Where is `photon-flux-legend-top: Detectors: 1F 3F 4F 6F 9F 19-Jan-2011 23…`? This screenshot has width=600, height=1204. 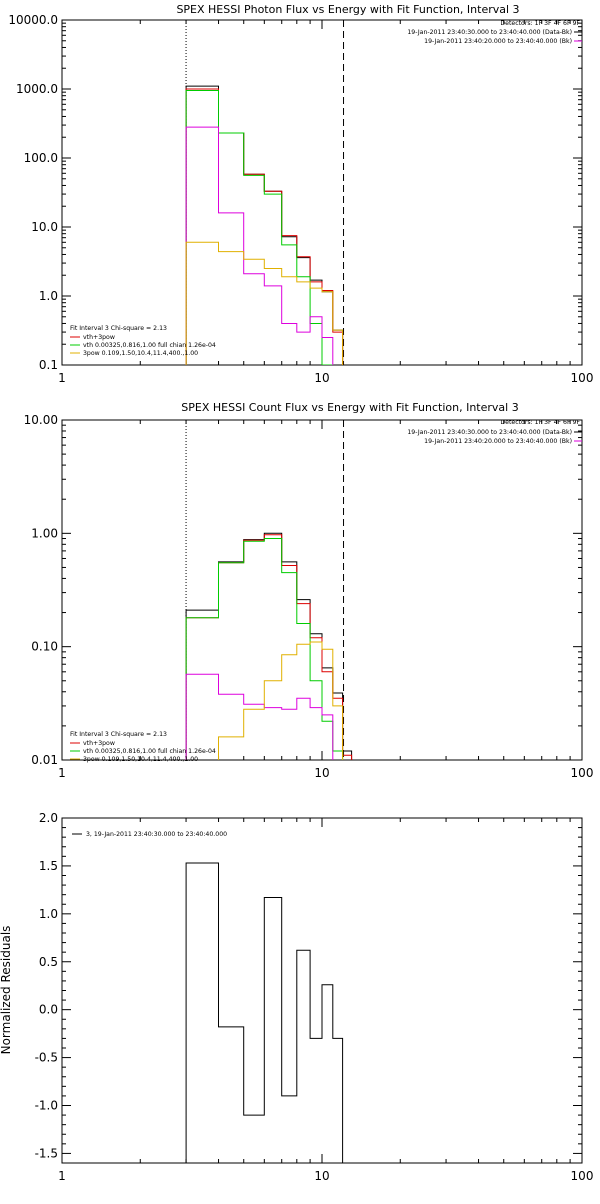 photon-flux-legend-top: Detectors: 1F 3F 4F 6F 9F 19-Jan-2011 23… is located at coordinates (494, 32).